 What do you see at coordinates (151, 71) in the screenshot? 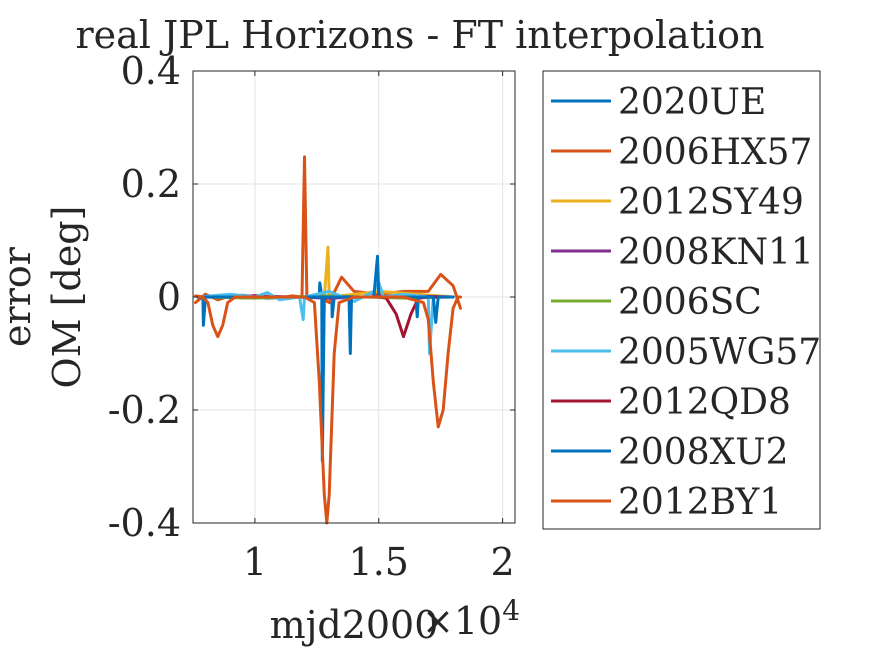
I see `y-tick-label: 0.4` at bounding box center [151, 71].